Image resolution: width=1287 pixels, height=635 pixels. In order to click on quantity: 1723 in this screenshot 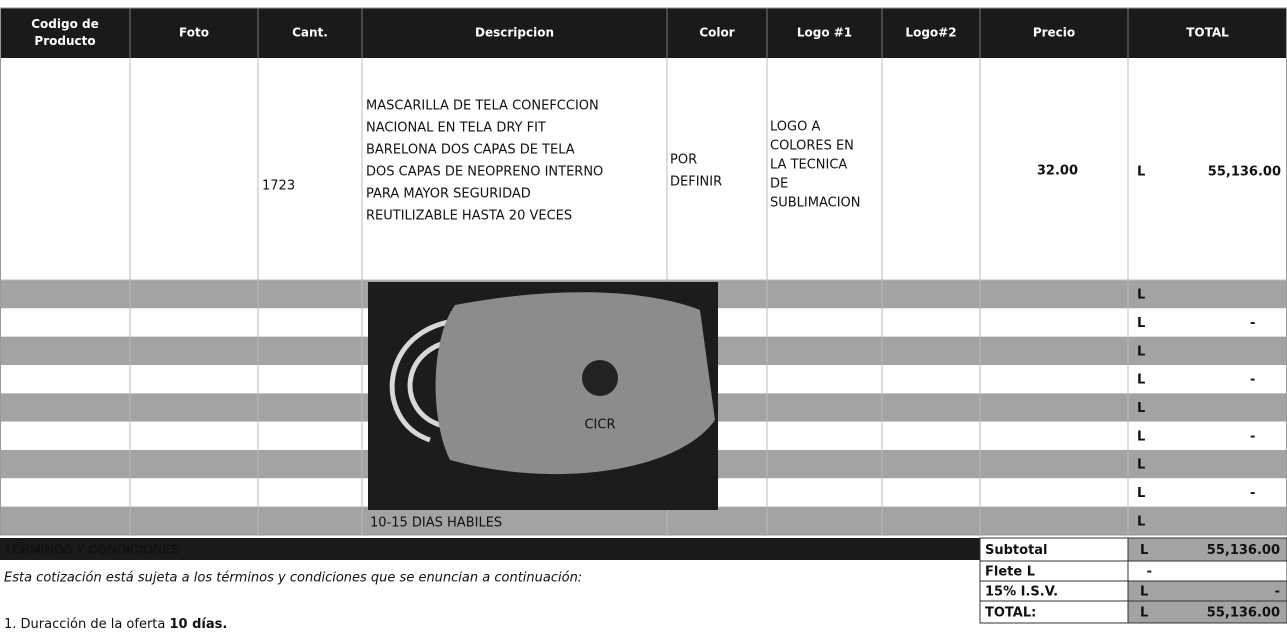, I will do `click(278, 186)`.